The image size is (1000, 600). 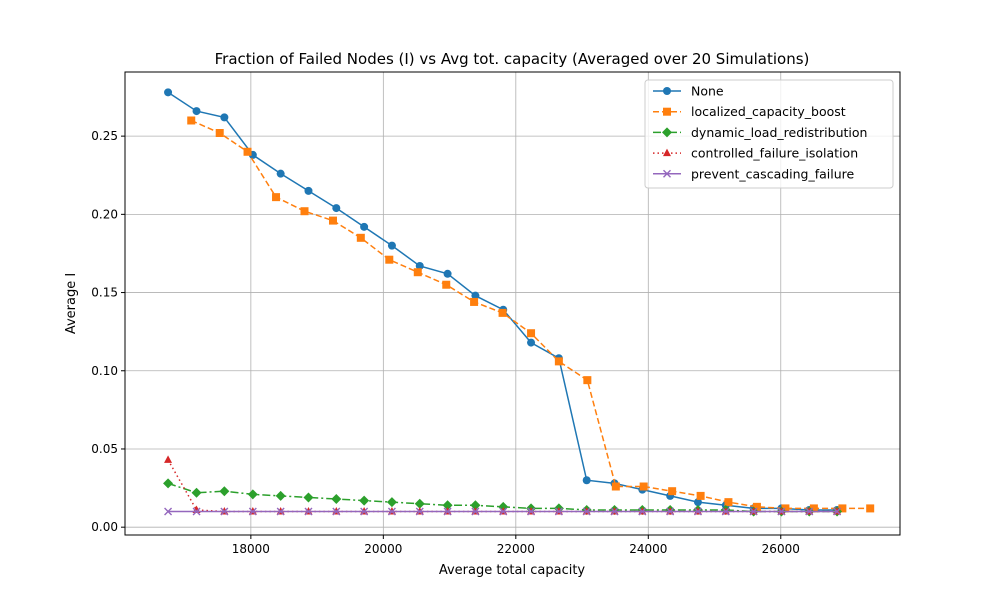 What do you see at coordinates (707, 91) in the screenshot?
I see `legend-label: None` at bounding box center [707, 91].